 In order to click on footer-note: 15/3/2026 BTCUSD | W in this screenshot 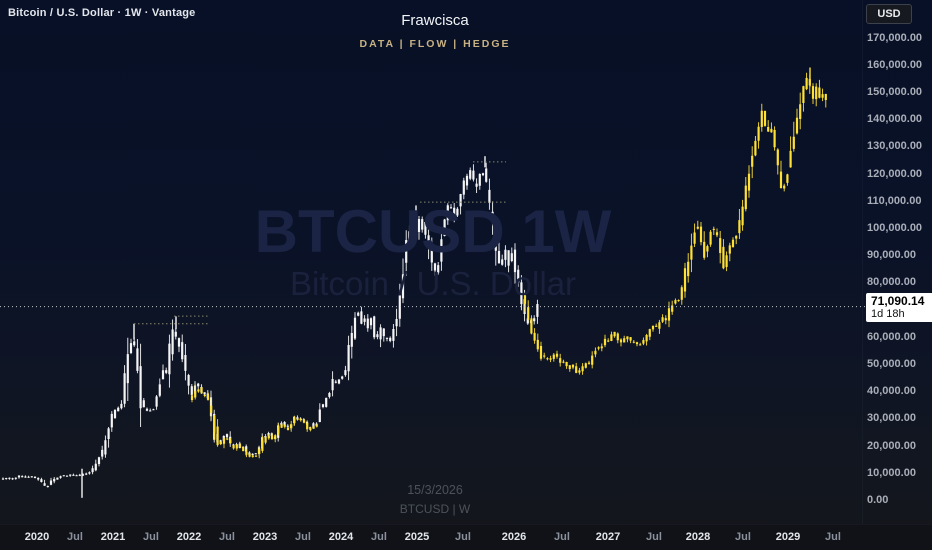, I will do `click(435, 500)`.